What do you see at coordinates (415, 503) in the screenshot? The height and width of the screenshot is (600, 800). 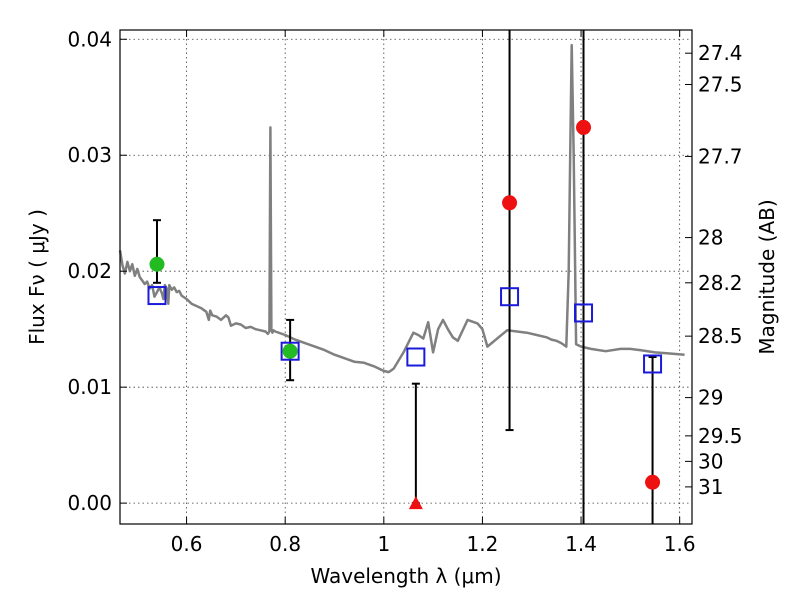 I see `upper-limit-triangle-marker` at bounding box center [415, 503].